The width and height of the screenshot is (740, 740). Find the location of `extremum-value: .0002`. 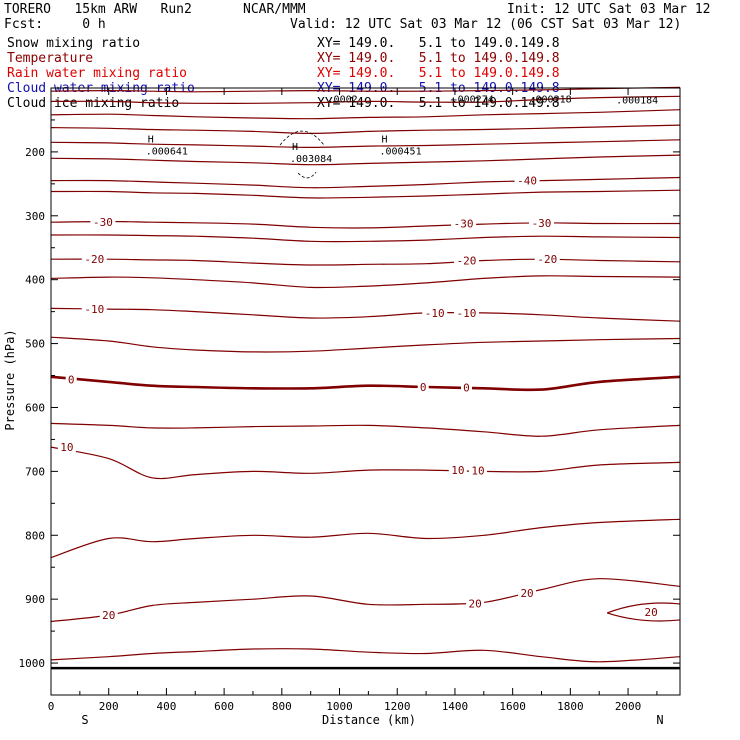

extremum-value: .0002 is located at coordinates (343, 100).